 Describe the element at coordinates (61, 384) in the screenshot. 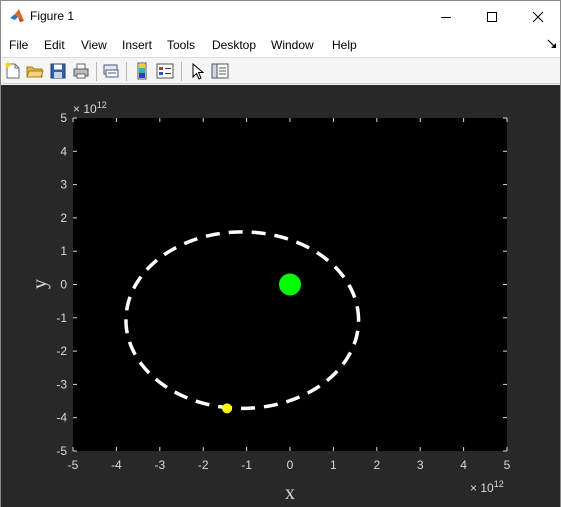

I see `y-tick-label: -3` at that location.